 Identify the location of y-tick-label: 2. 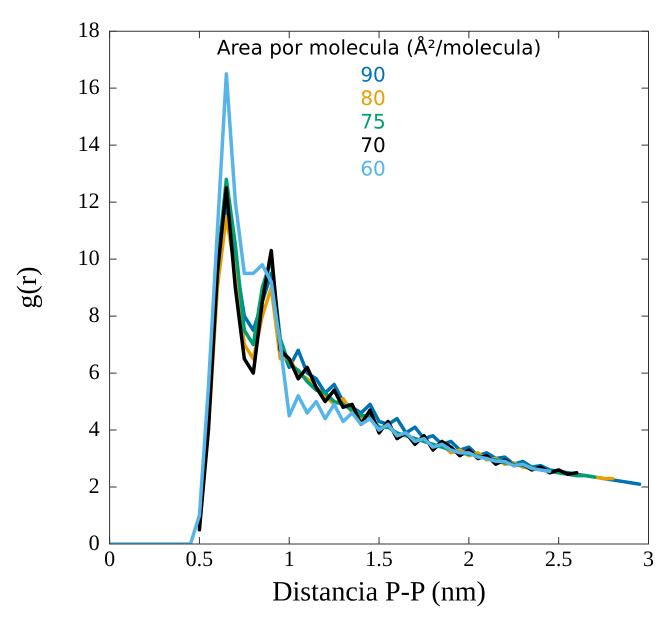
(94, 485).